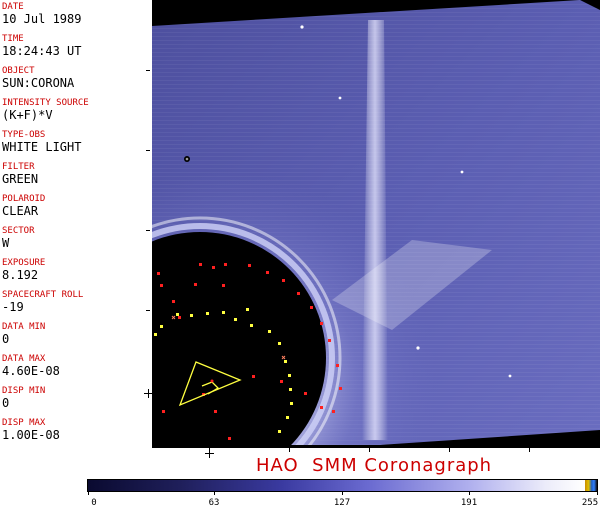 The width and height of the screenshot is (600, 512). I want to click on header-field: DATA MIN 0, so click(75, 334).